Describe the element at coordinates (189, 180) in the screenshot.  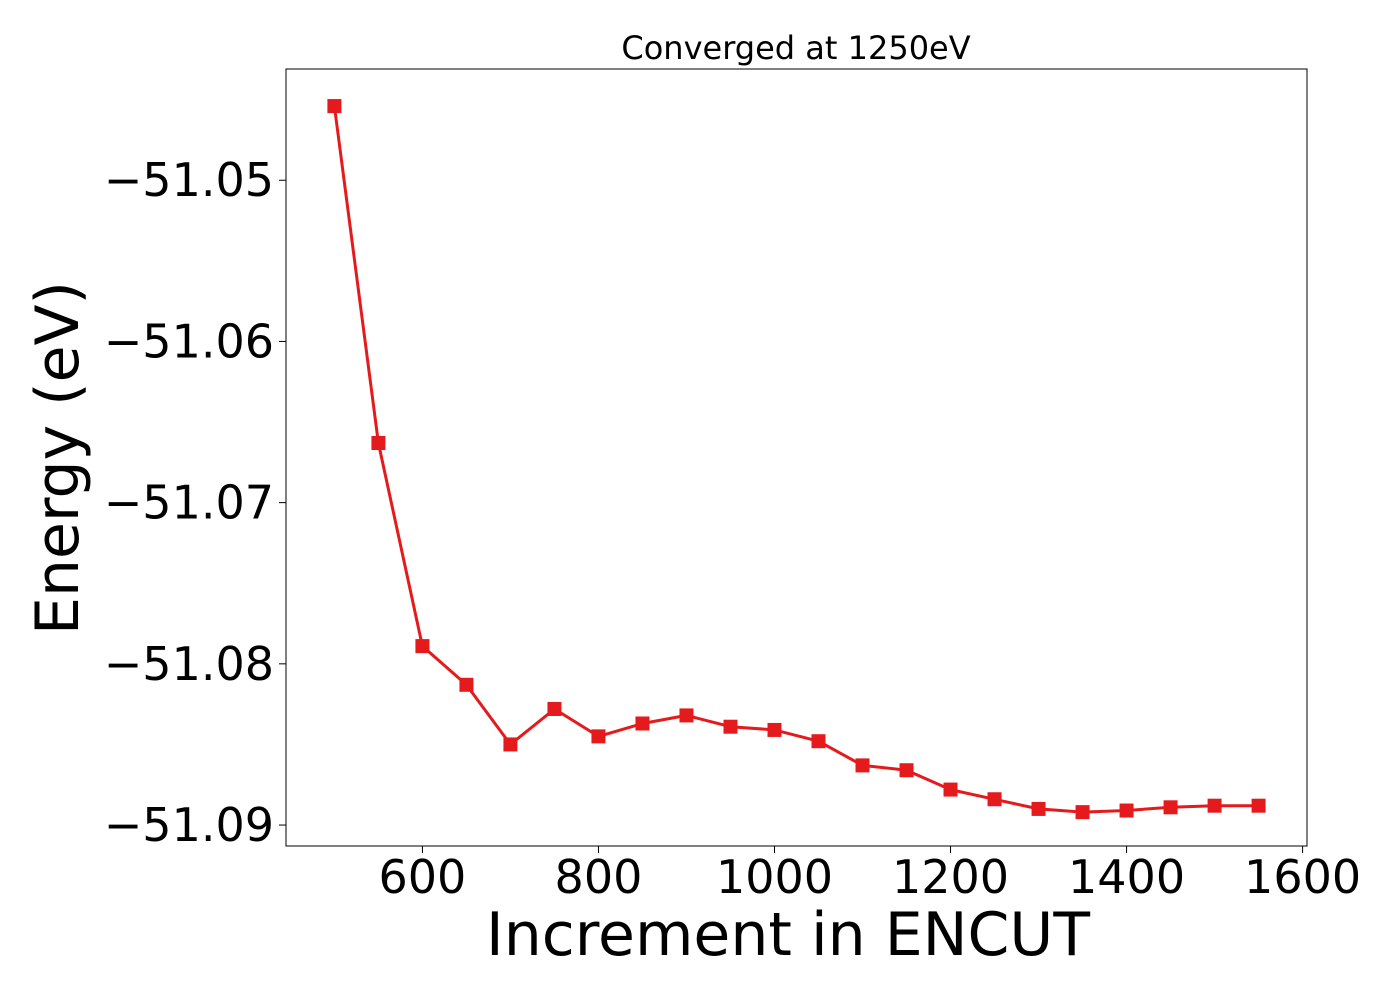
I see `y-tick-label: −51.05` at that location.